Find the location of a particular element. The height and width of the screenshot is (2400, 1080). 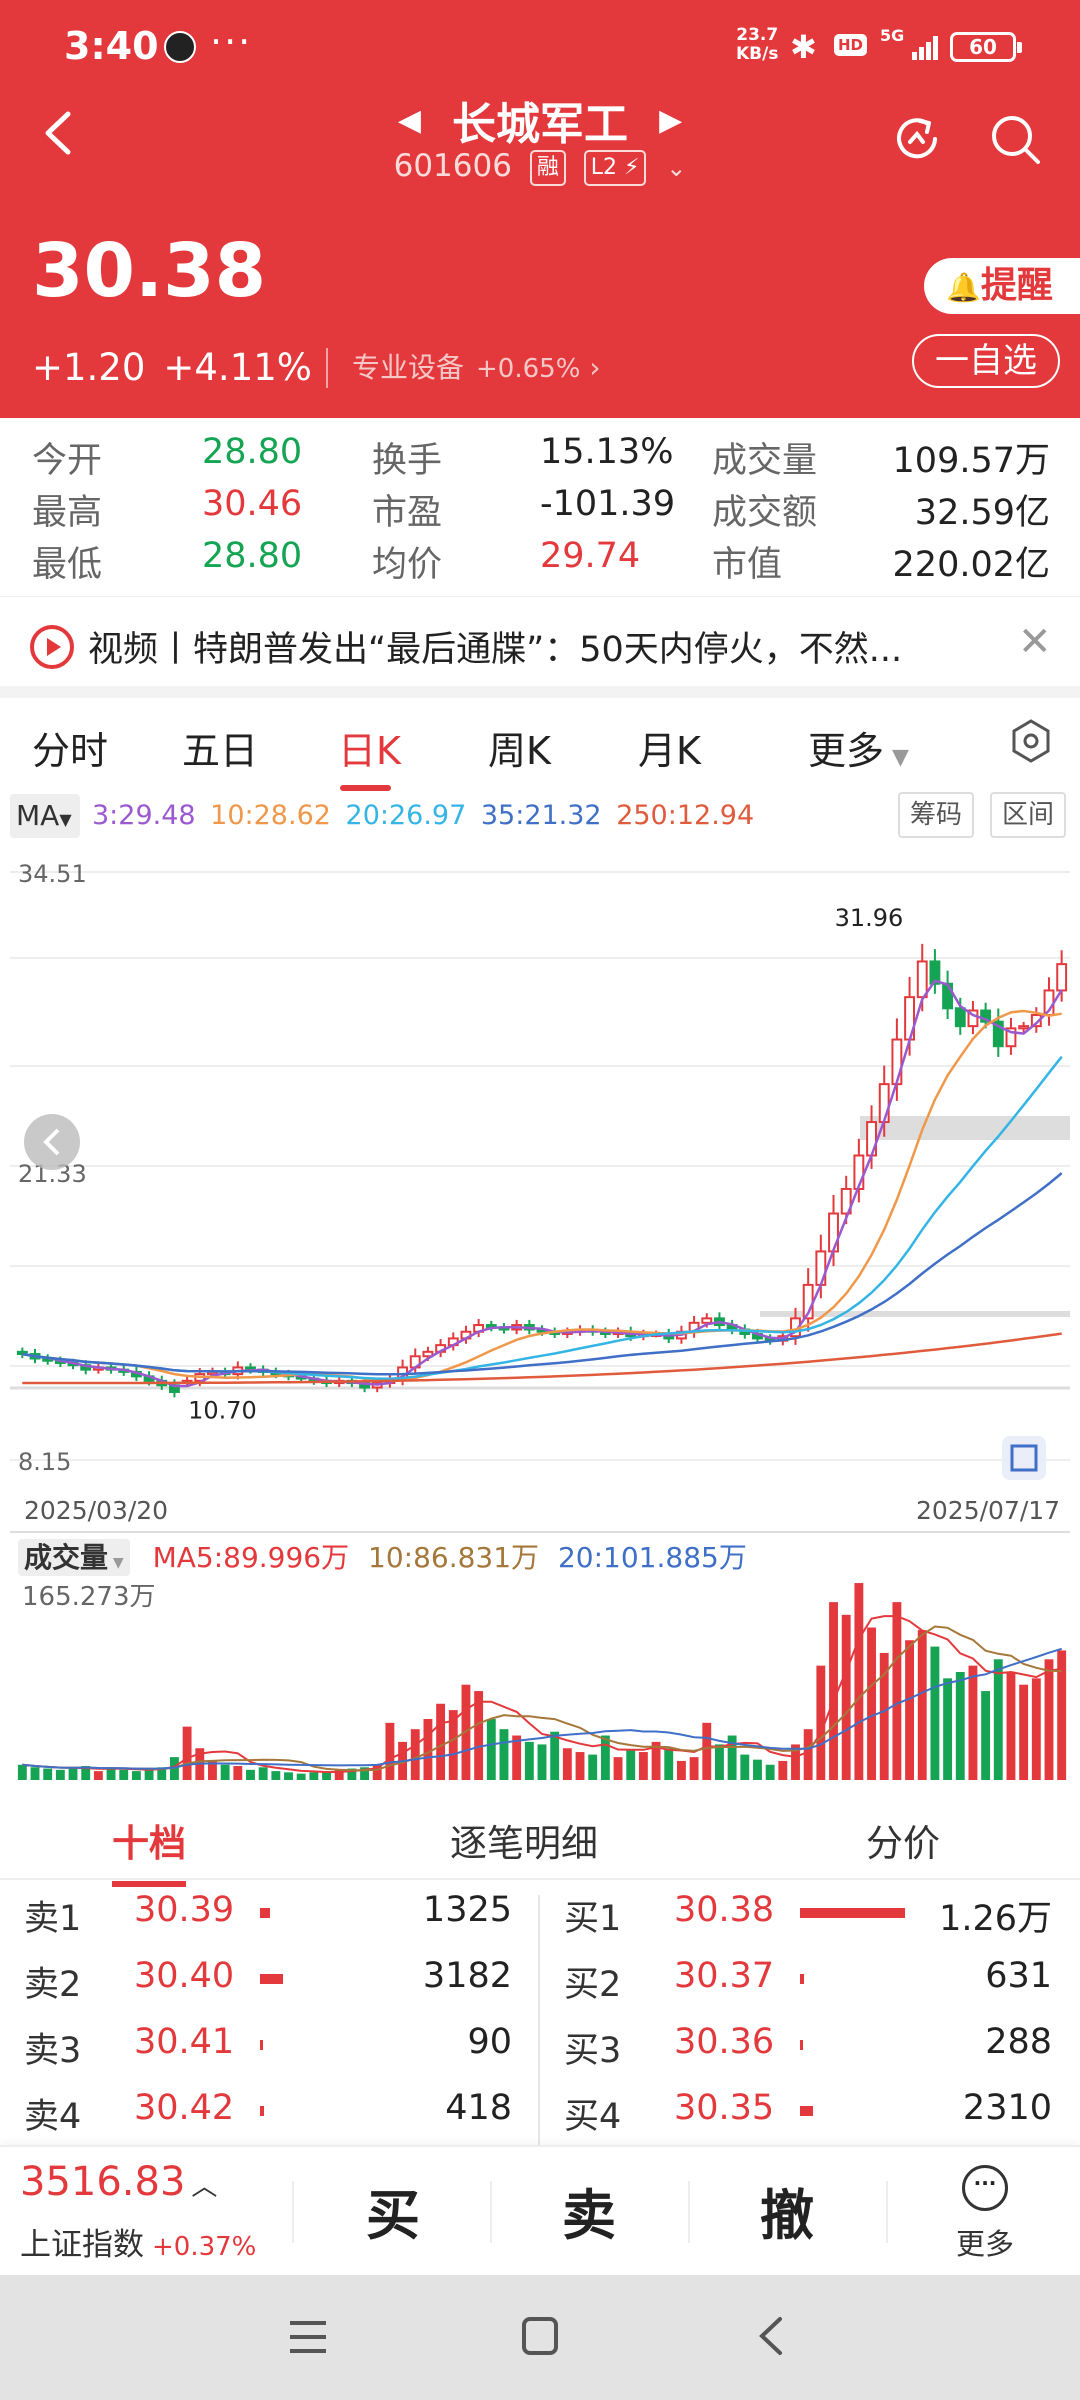

news-banner: 视频丨特朗普发出“最后通牒”：50天内停火，不然... ✕ is located at coordinates (540, 647).